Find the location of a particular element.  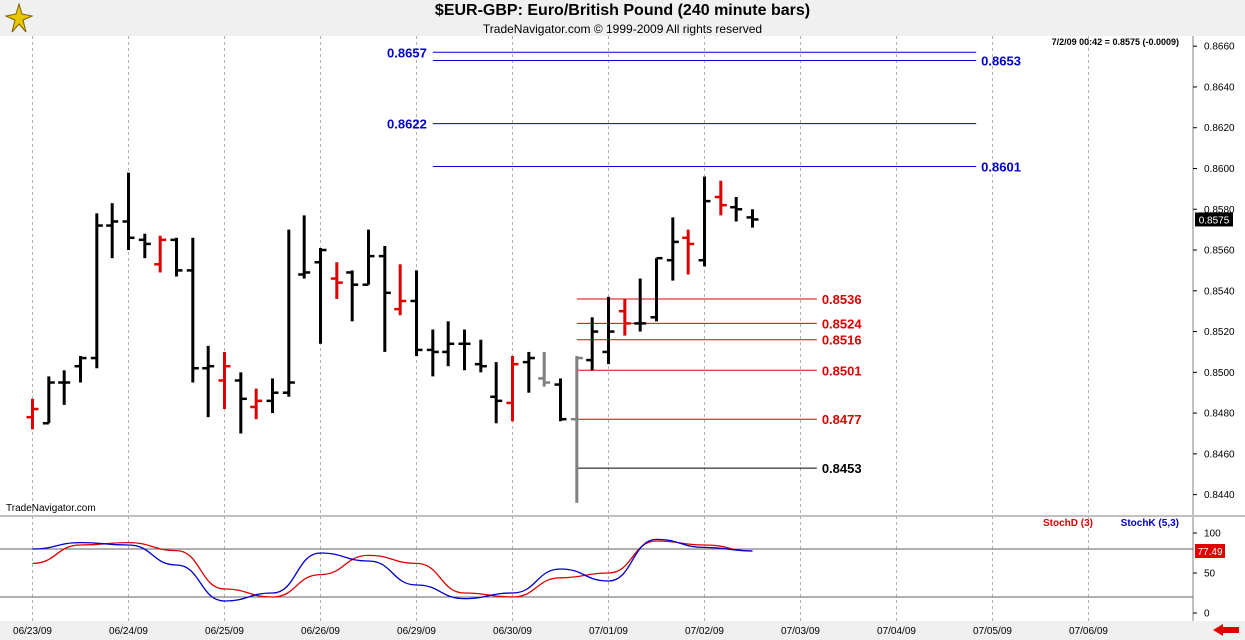

y-tick-label: 0.8500 is located at coordinates (1219, 373).